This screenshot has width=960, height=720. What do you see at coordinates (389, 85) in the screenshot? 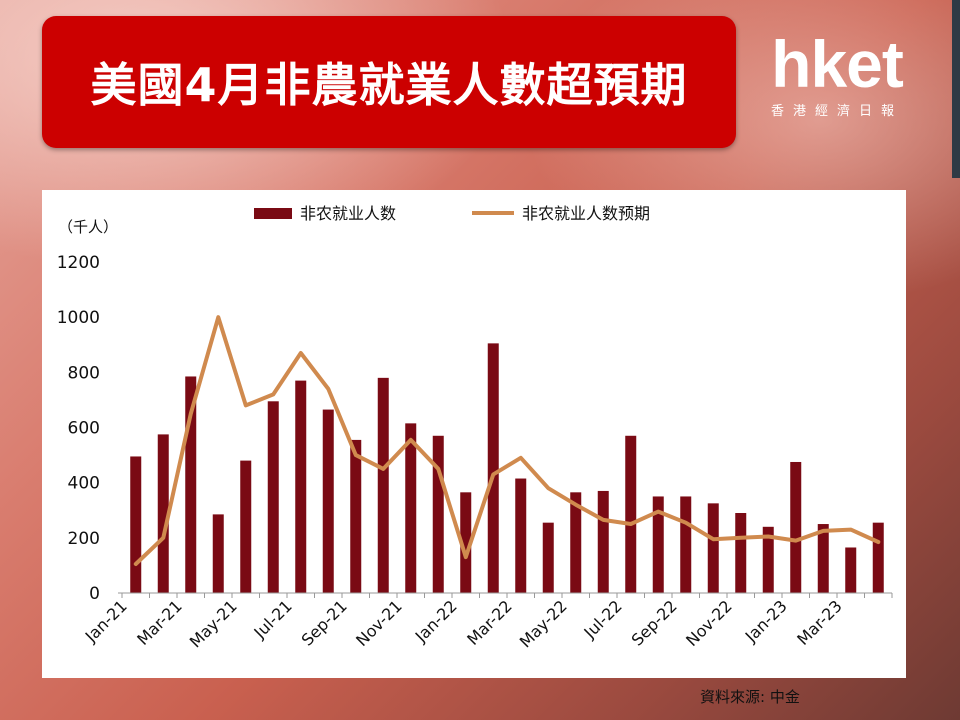
I see `page-title: 美國4月非農就業人數超預期` at bounding box center [389, 85].